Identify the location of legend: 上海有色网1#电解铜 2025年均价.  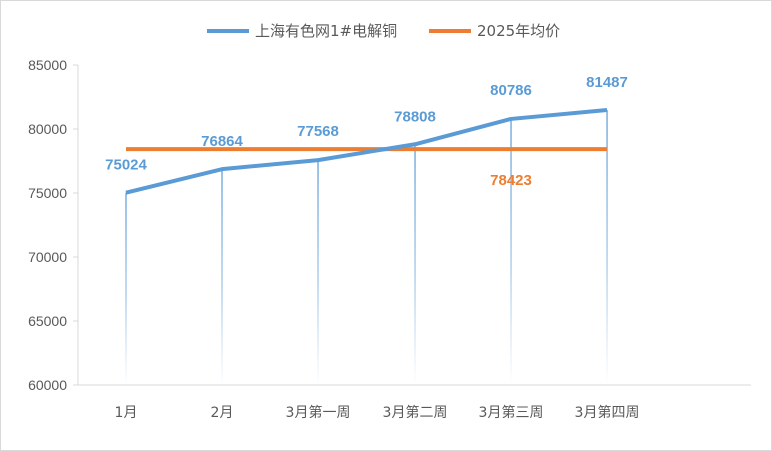
(383, 31).